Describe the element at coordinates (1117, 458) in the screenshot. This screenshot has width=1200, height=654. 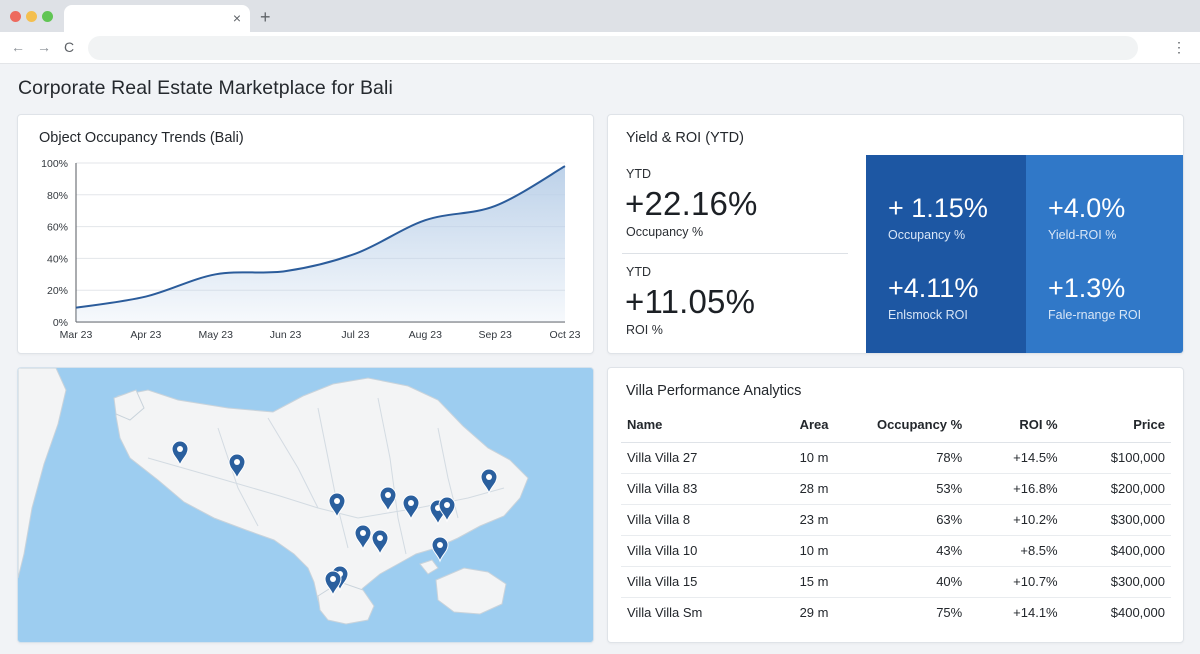
I see `villa-price: $100,000` at that location.